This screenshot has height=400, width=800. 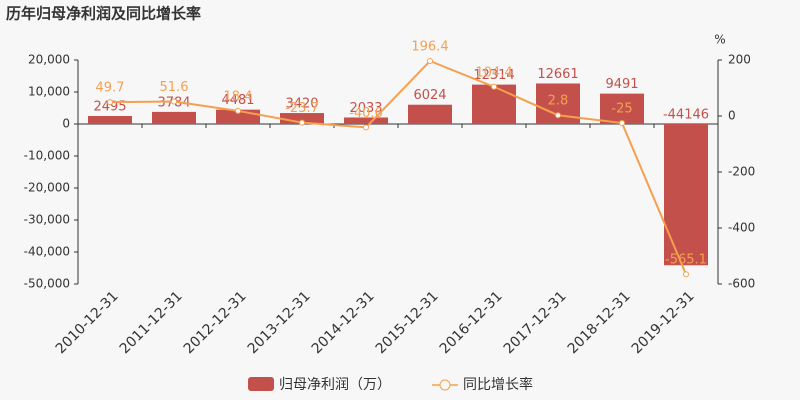 I want to click on line-value-label: 2.8, so click(x=558, y=101).